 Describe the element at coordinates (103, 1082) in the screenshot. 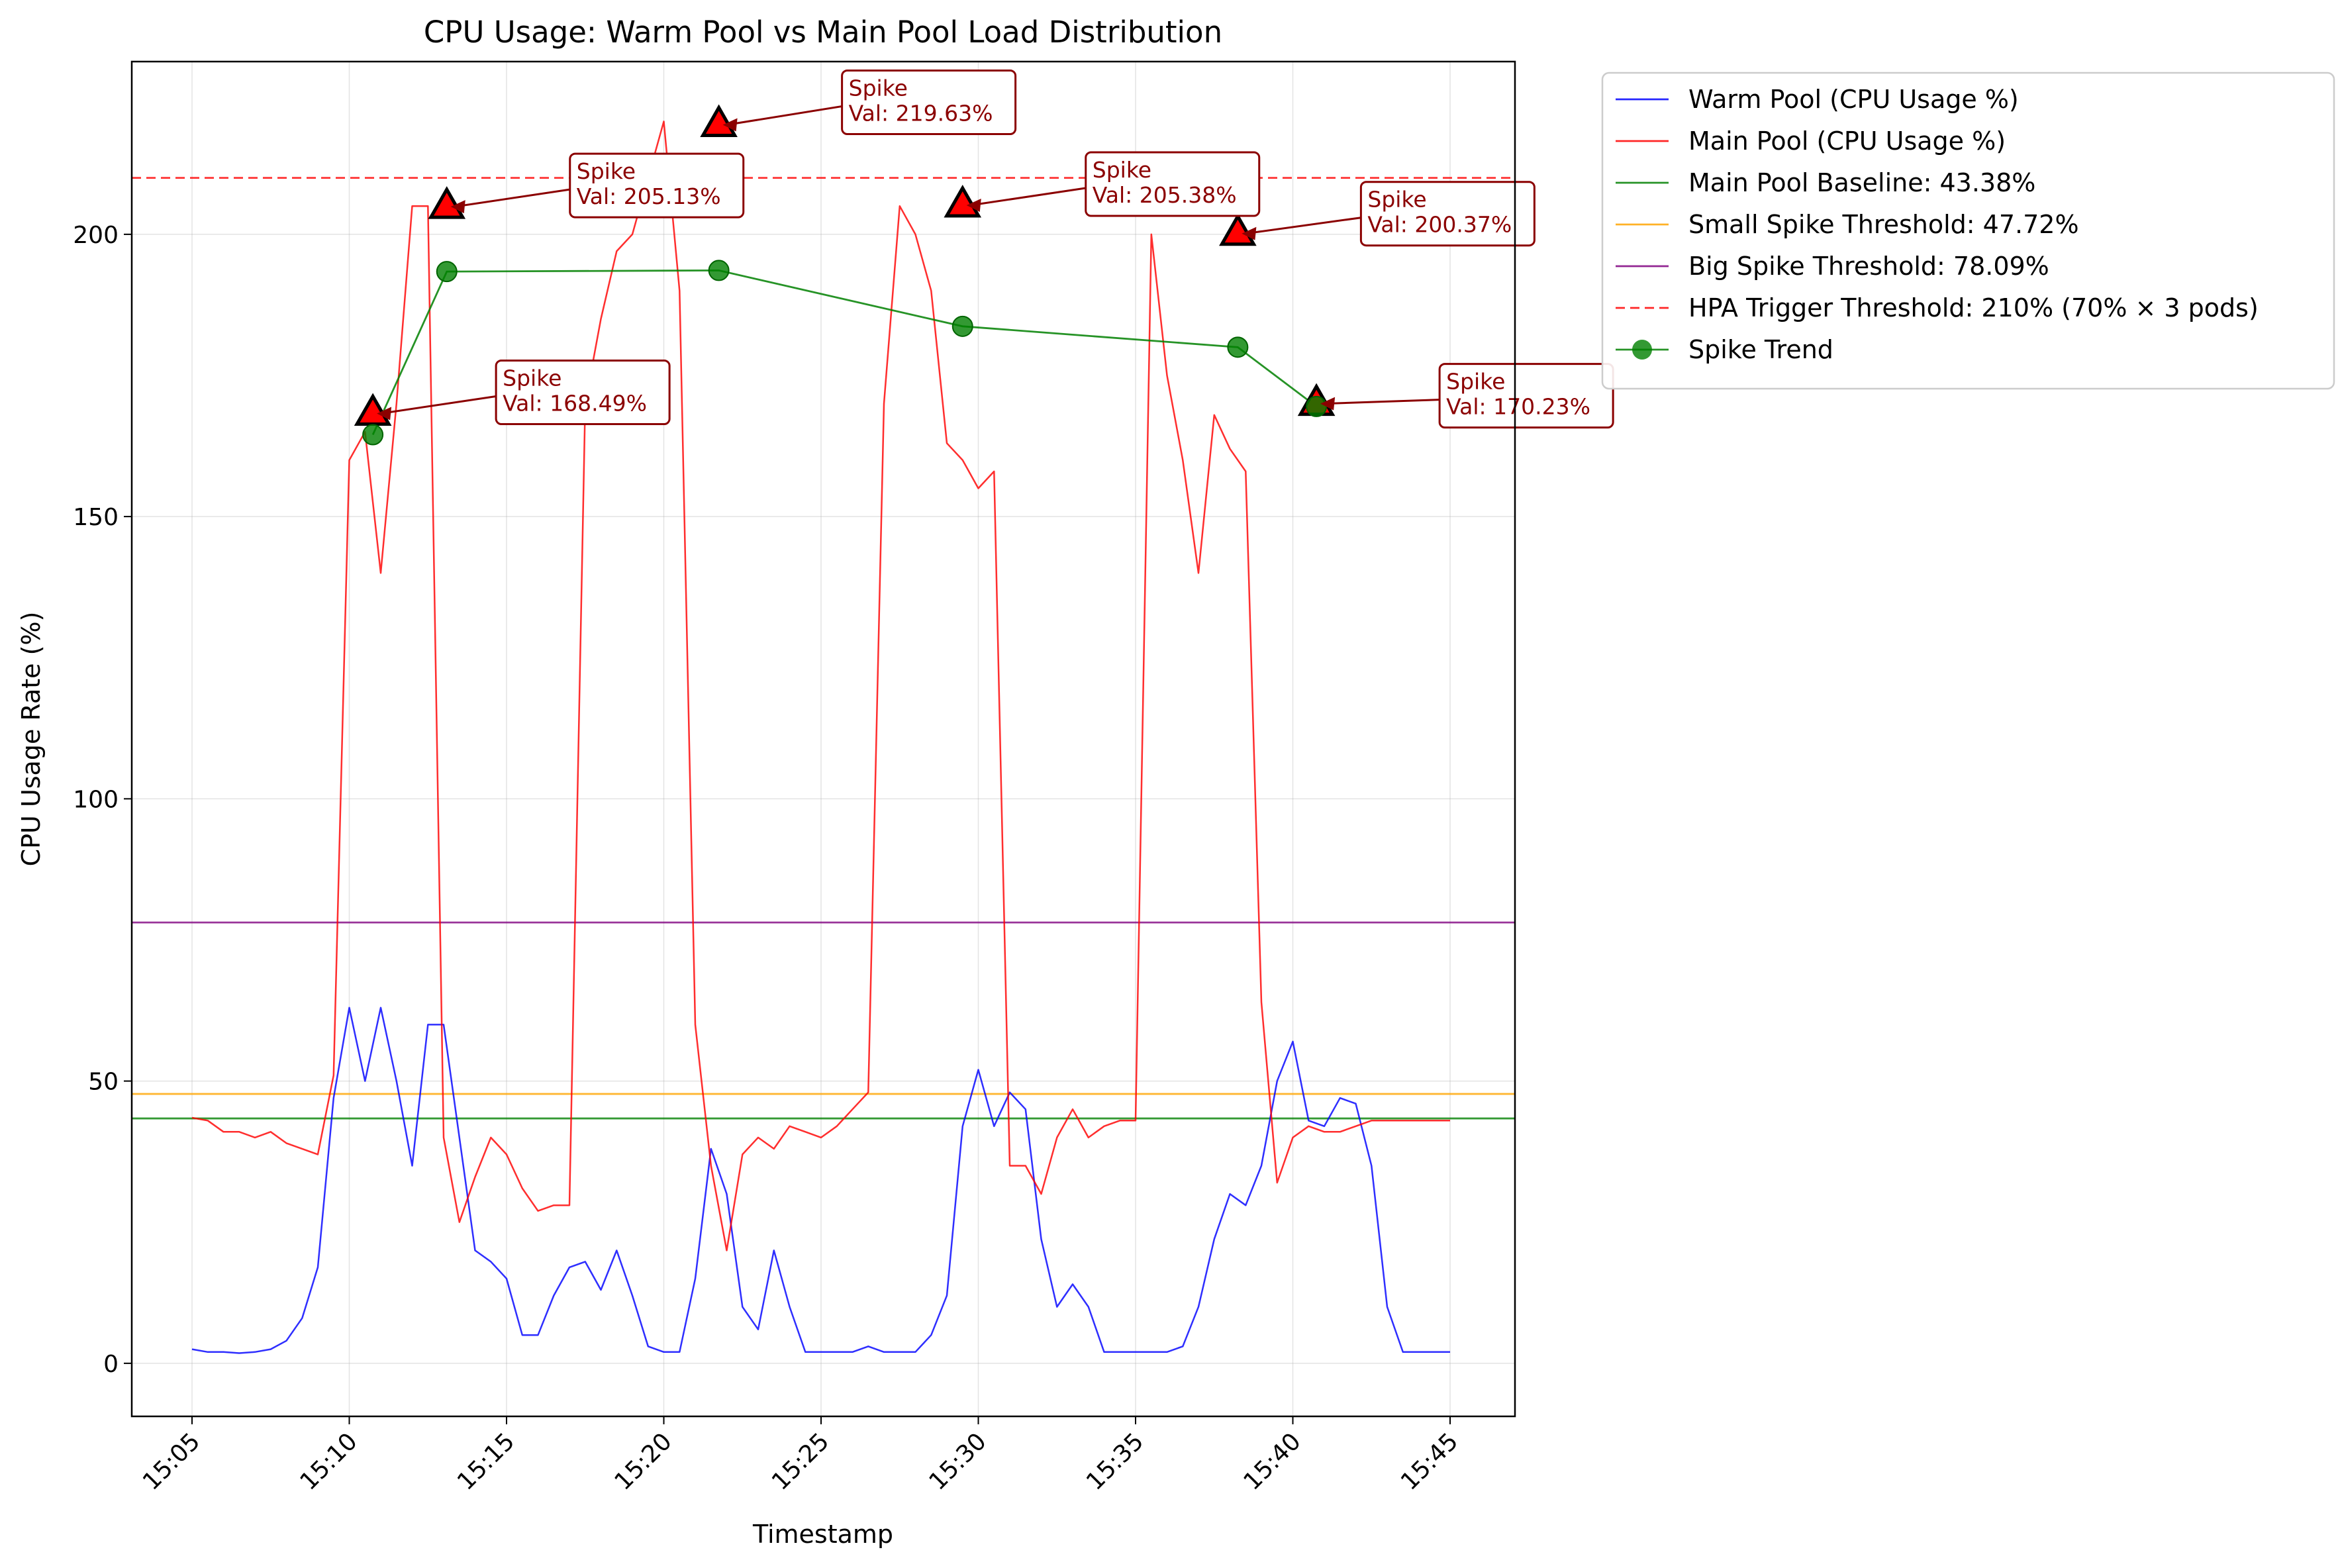

I see `y-tick-label: 50` at that location.